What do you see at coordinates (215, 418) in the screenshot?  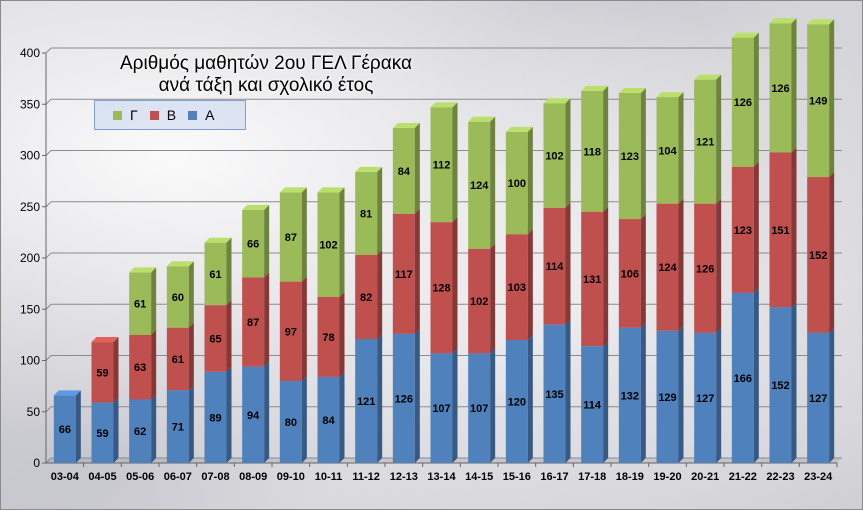 I see `data-label: 89` at bounding box center [215, 418].